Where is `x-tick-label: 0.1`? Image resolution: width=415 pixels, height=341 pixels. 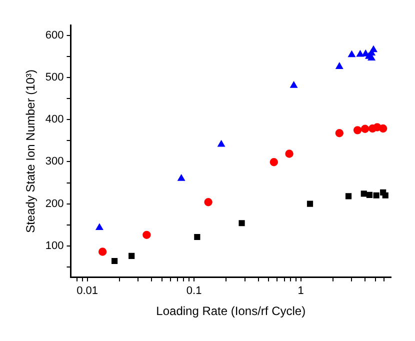 x-tick-label: 0.1 is located at coordinates (194, 291).